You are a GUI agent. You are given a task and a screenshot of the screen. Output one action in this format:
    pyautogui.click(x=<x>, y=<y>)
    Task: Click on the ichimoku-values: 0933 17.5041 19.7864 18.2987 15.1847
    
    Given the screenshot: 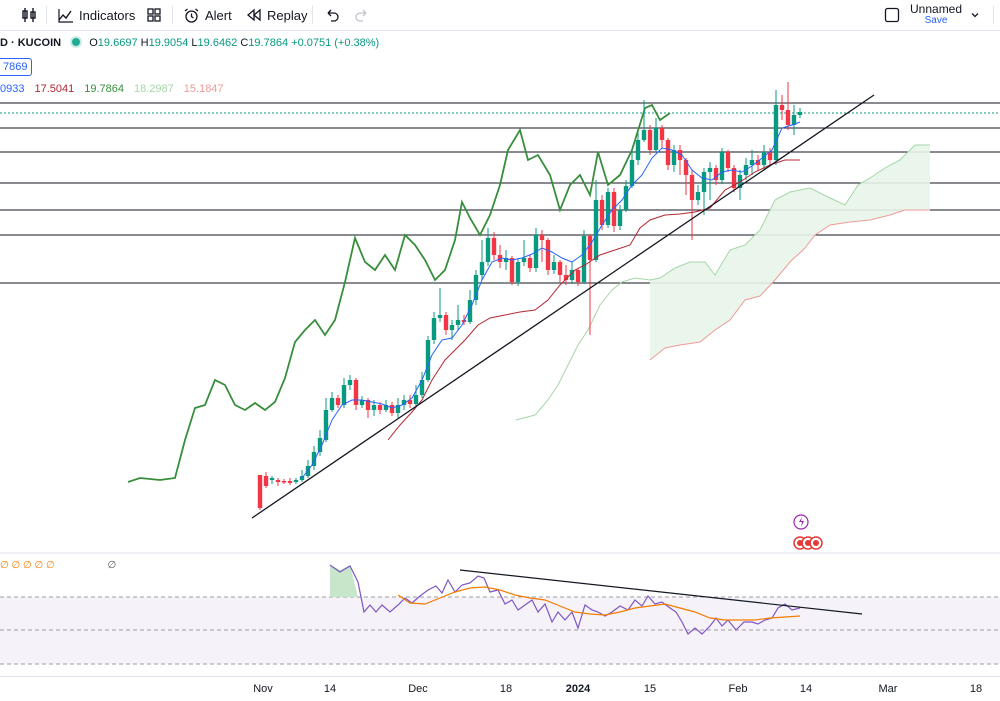 What is the action you would take?
    pyautogui.click(x=117, y=89)
    